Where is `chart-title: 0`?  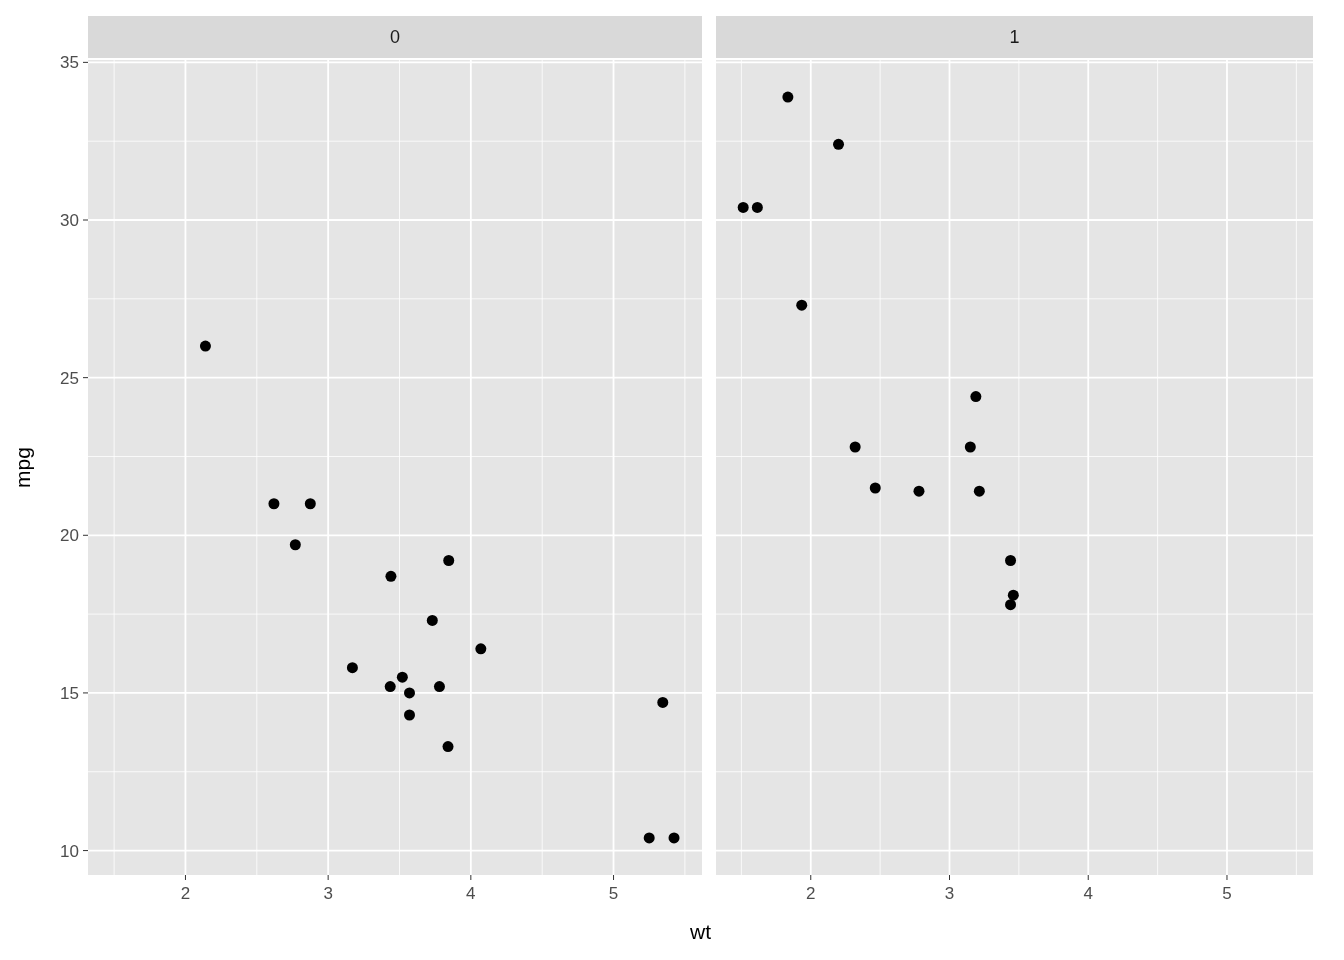 chart-title: 0 is located at coordinates (395, 37).